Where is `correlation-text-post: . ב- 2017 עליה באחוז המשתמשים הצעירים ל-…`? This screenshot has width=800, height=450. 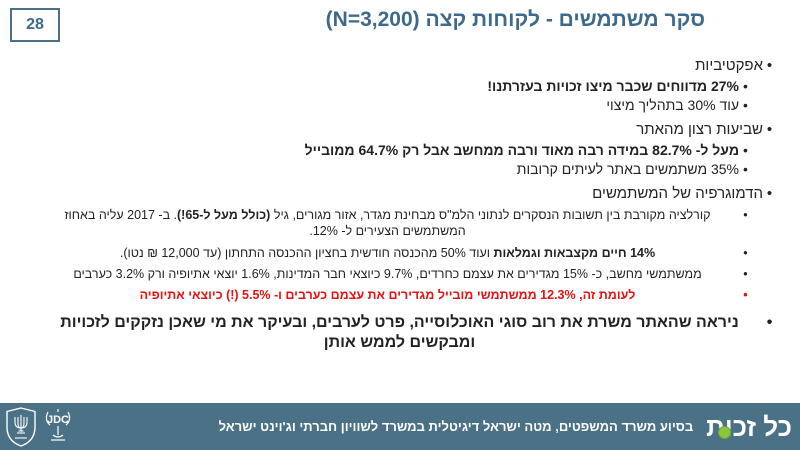 correlation-text-post: . ב- 2017 עליה באחוז המשתמשים הצעירים ל-… is located at coordinates (265, 223).